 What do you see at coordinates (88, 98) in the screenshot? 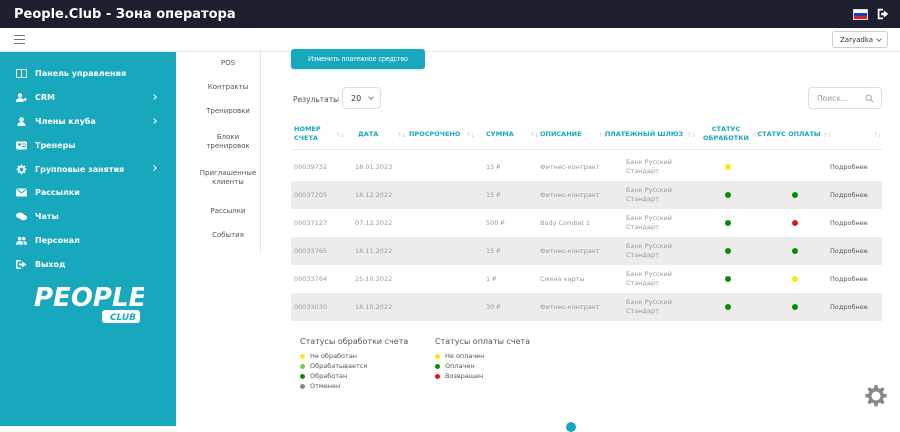
I see `sidebar-item-2: CRM` at bounding box center [88, 98].